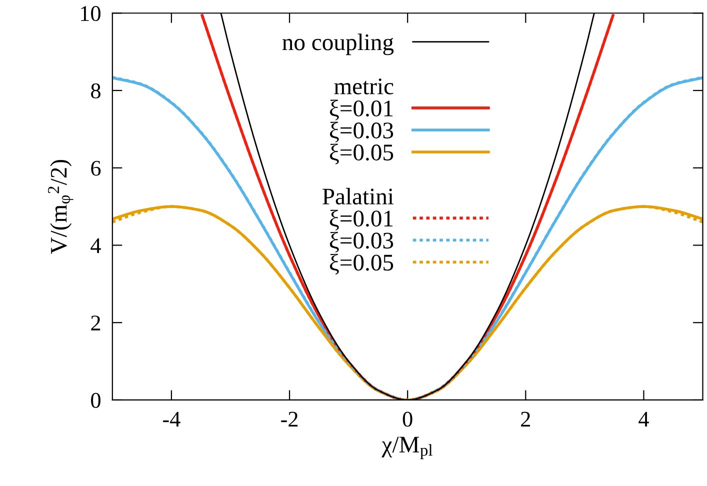 The image size is (707, 486). Describe the element at coordinates (364, 86) in the screenshot. I see `annotation: metric` at that location.